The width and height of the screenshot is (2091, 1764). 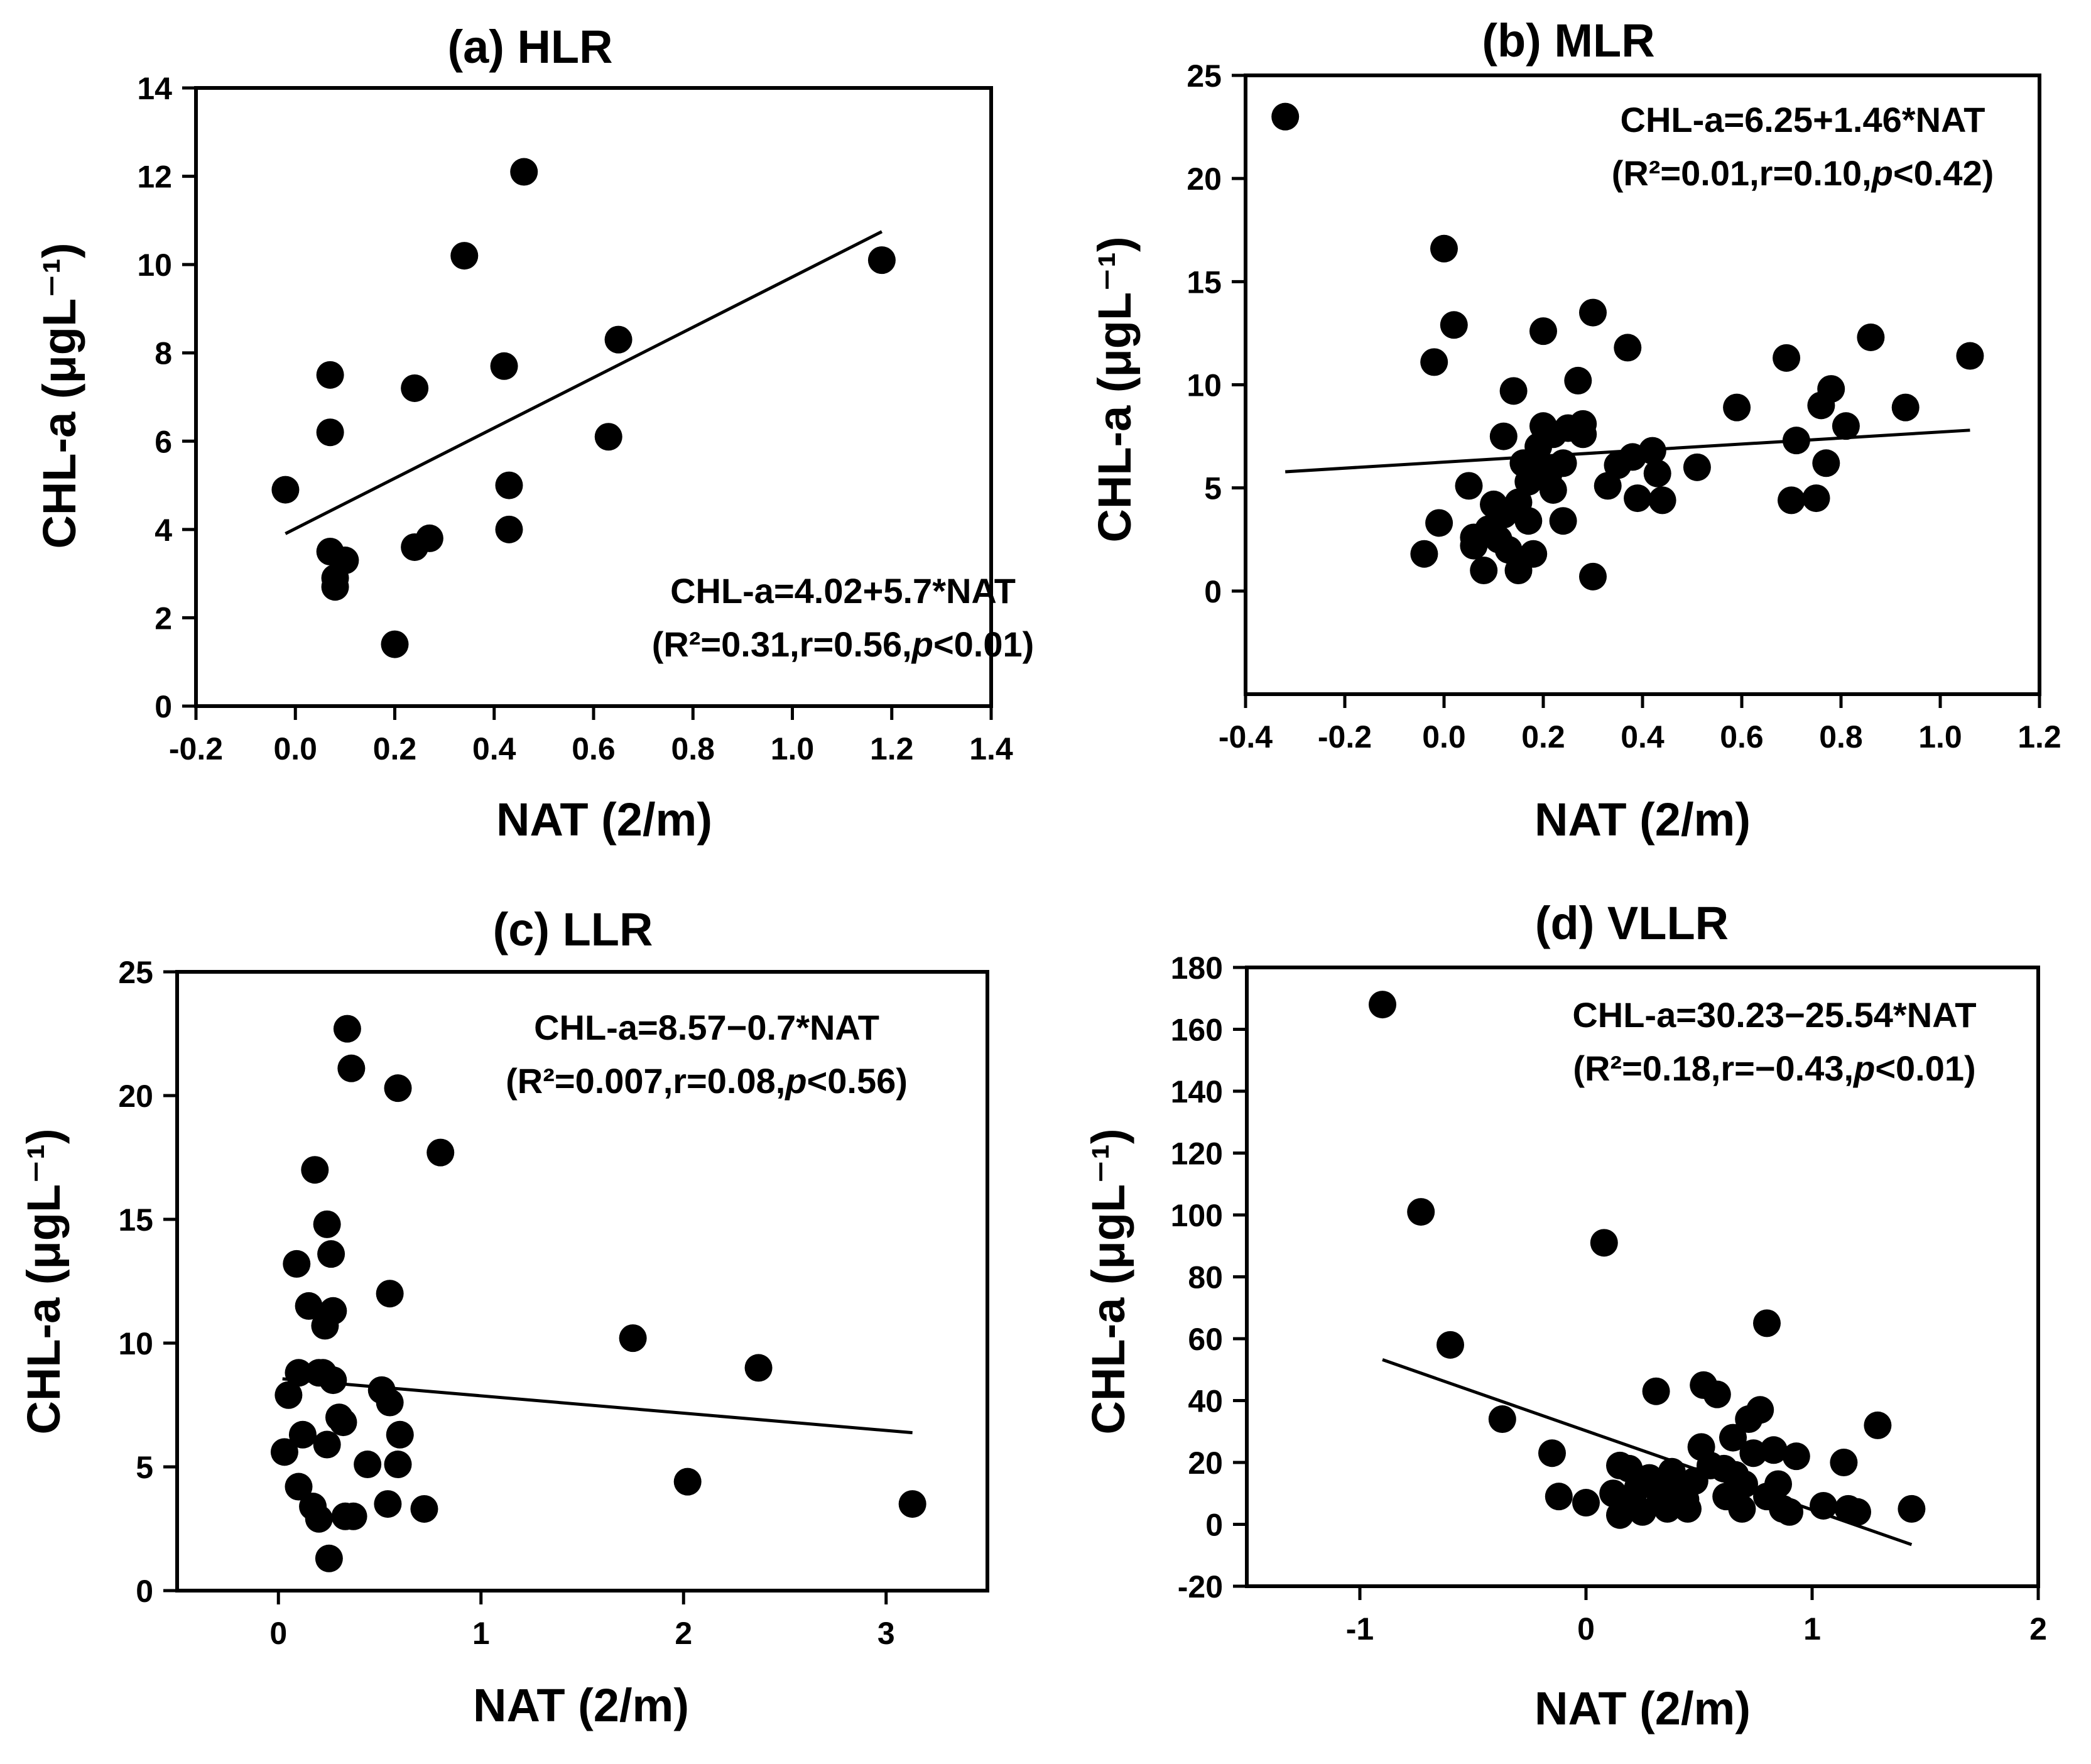 What do you see at coordinates (494, 748) in the screenshot?
I see `x-tick-label: 0.4` at bounding box center [494, 748].